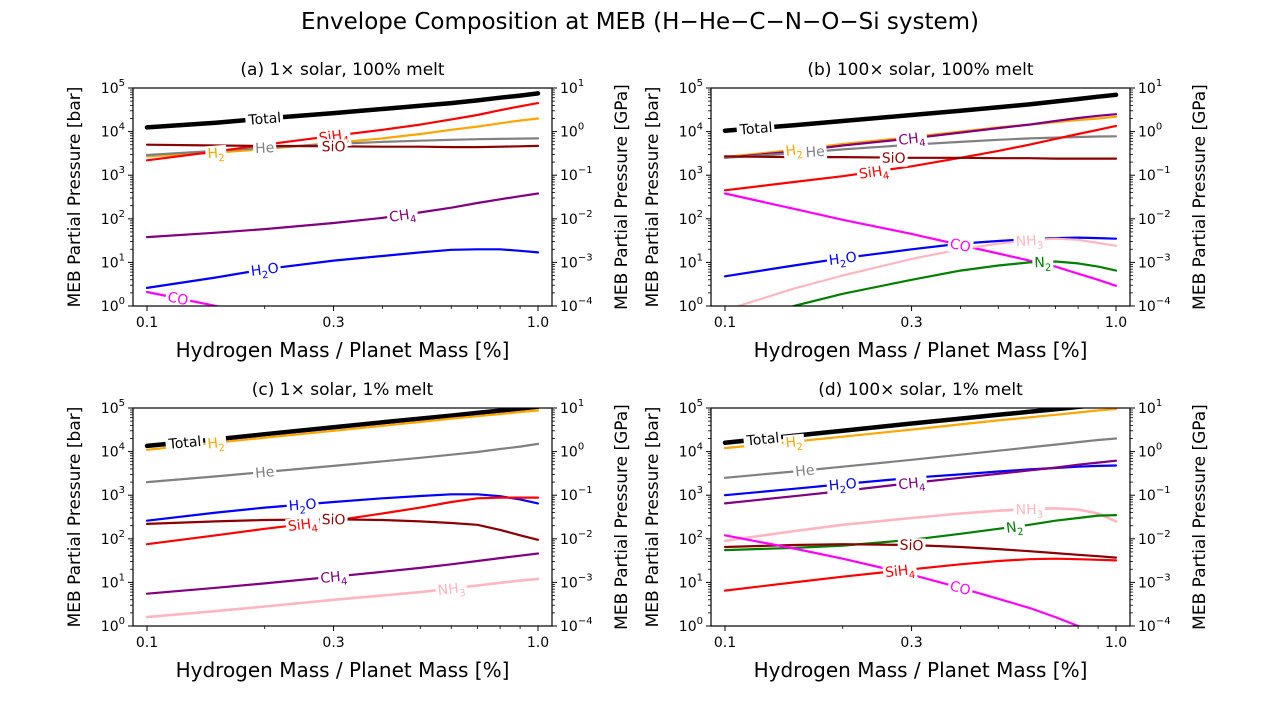 The width and height of the screenshot is (1280, 718). I want to click on panel-title: (b) 100× solar, 100% melt, so click(920, 70).